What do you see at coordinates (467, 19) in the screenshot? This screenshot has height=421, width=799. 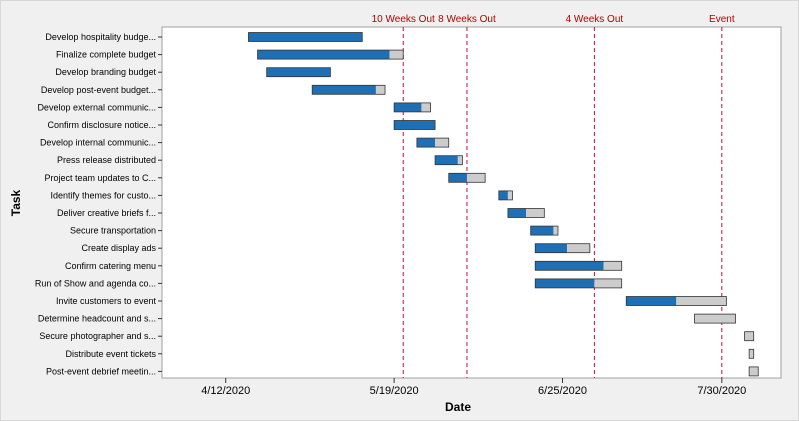 I see `reference-line-label: 8 Weeks Out` at bounding box center [467, 19].